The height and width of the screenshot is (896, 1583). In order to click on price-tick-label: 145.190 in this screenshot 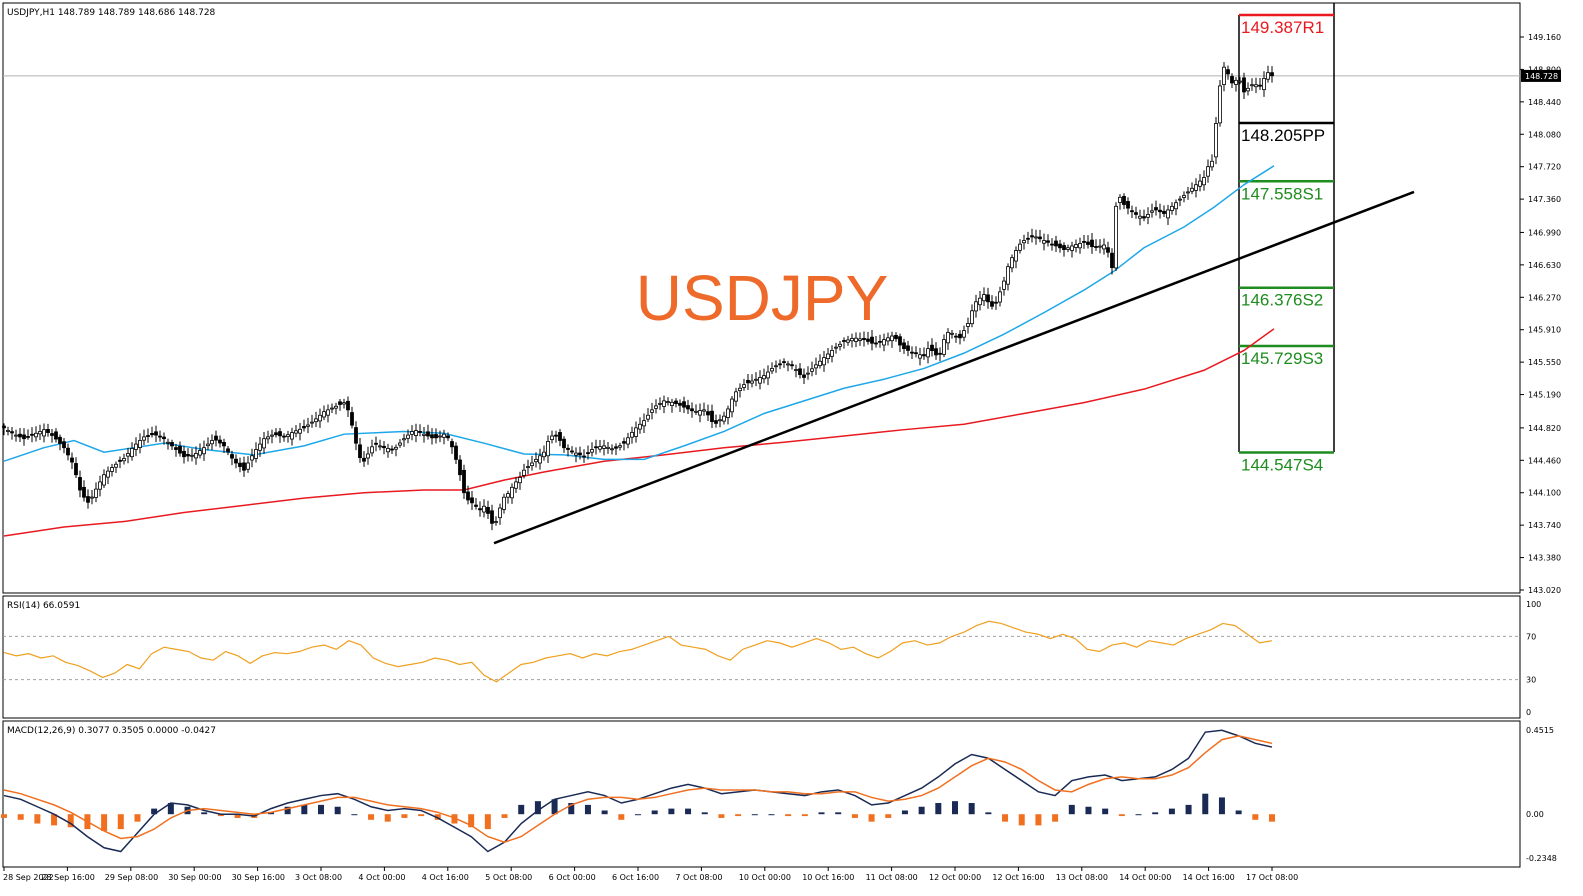, I will do `click(1544, 395)`.